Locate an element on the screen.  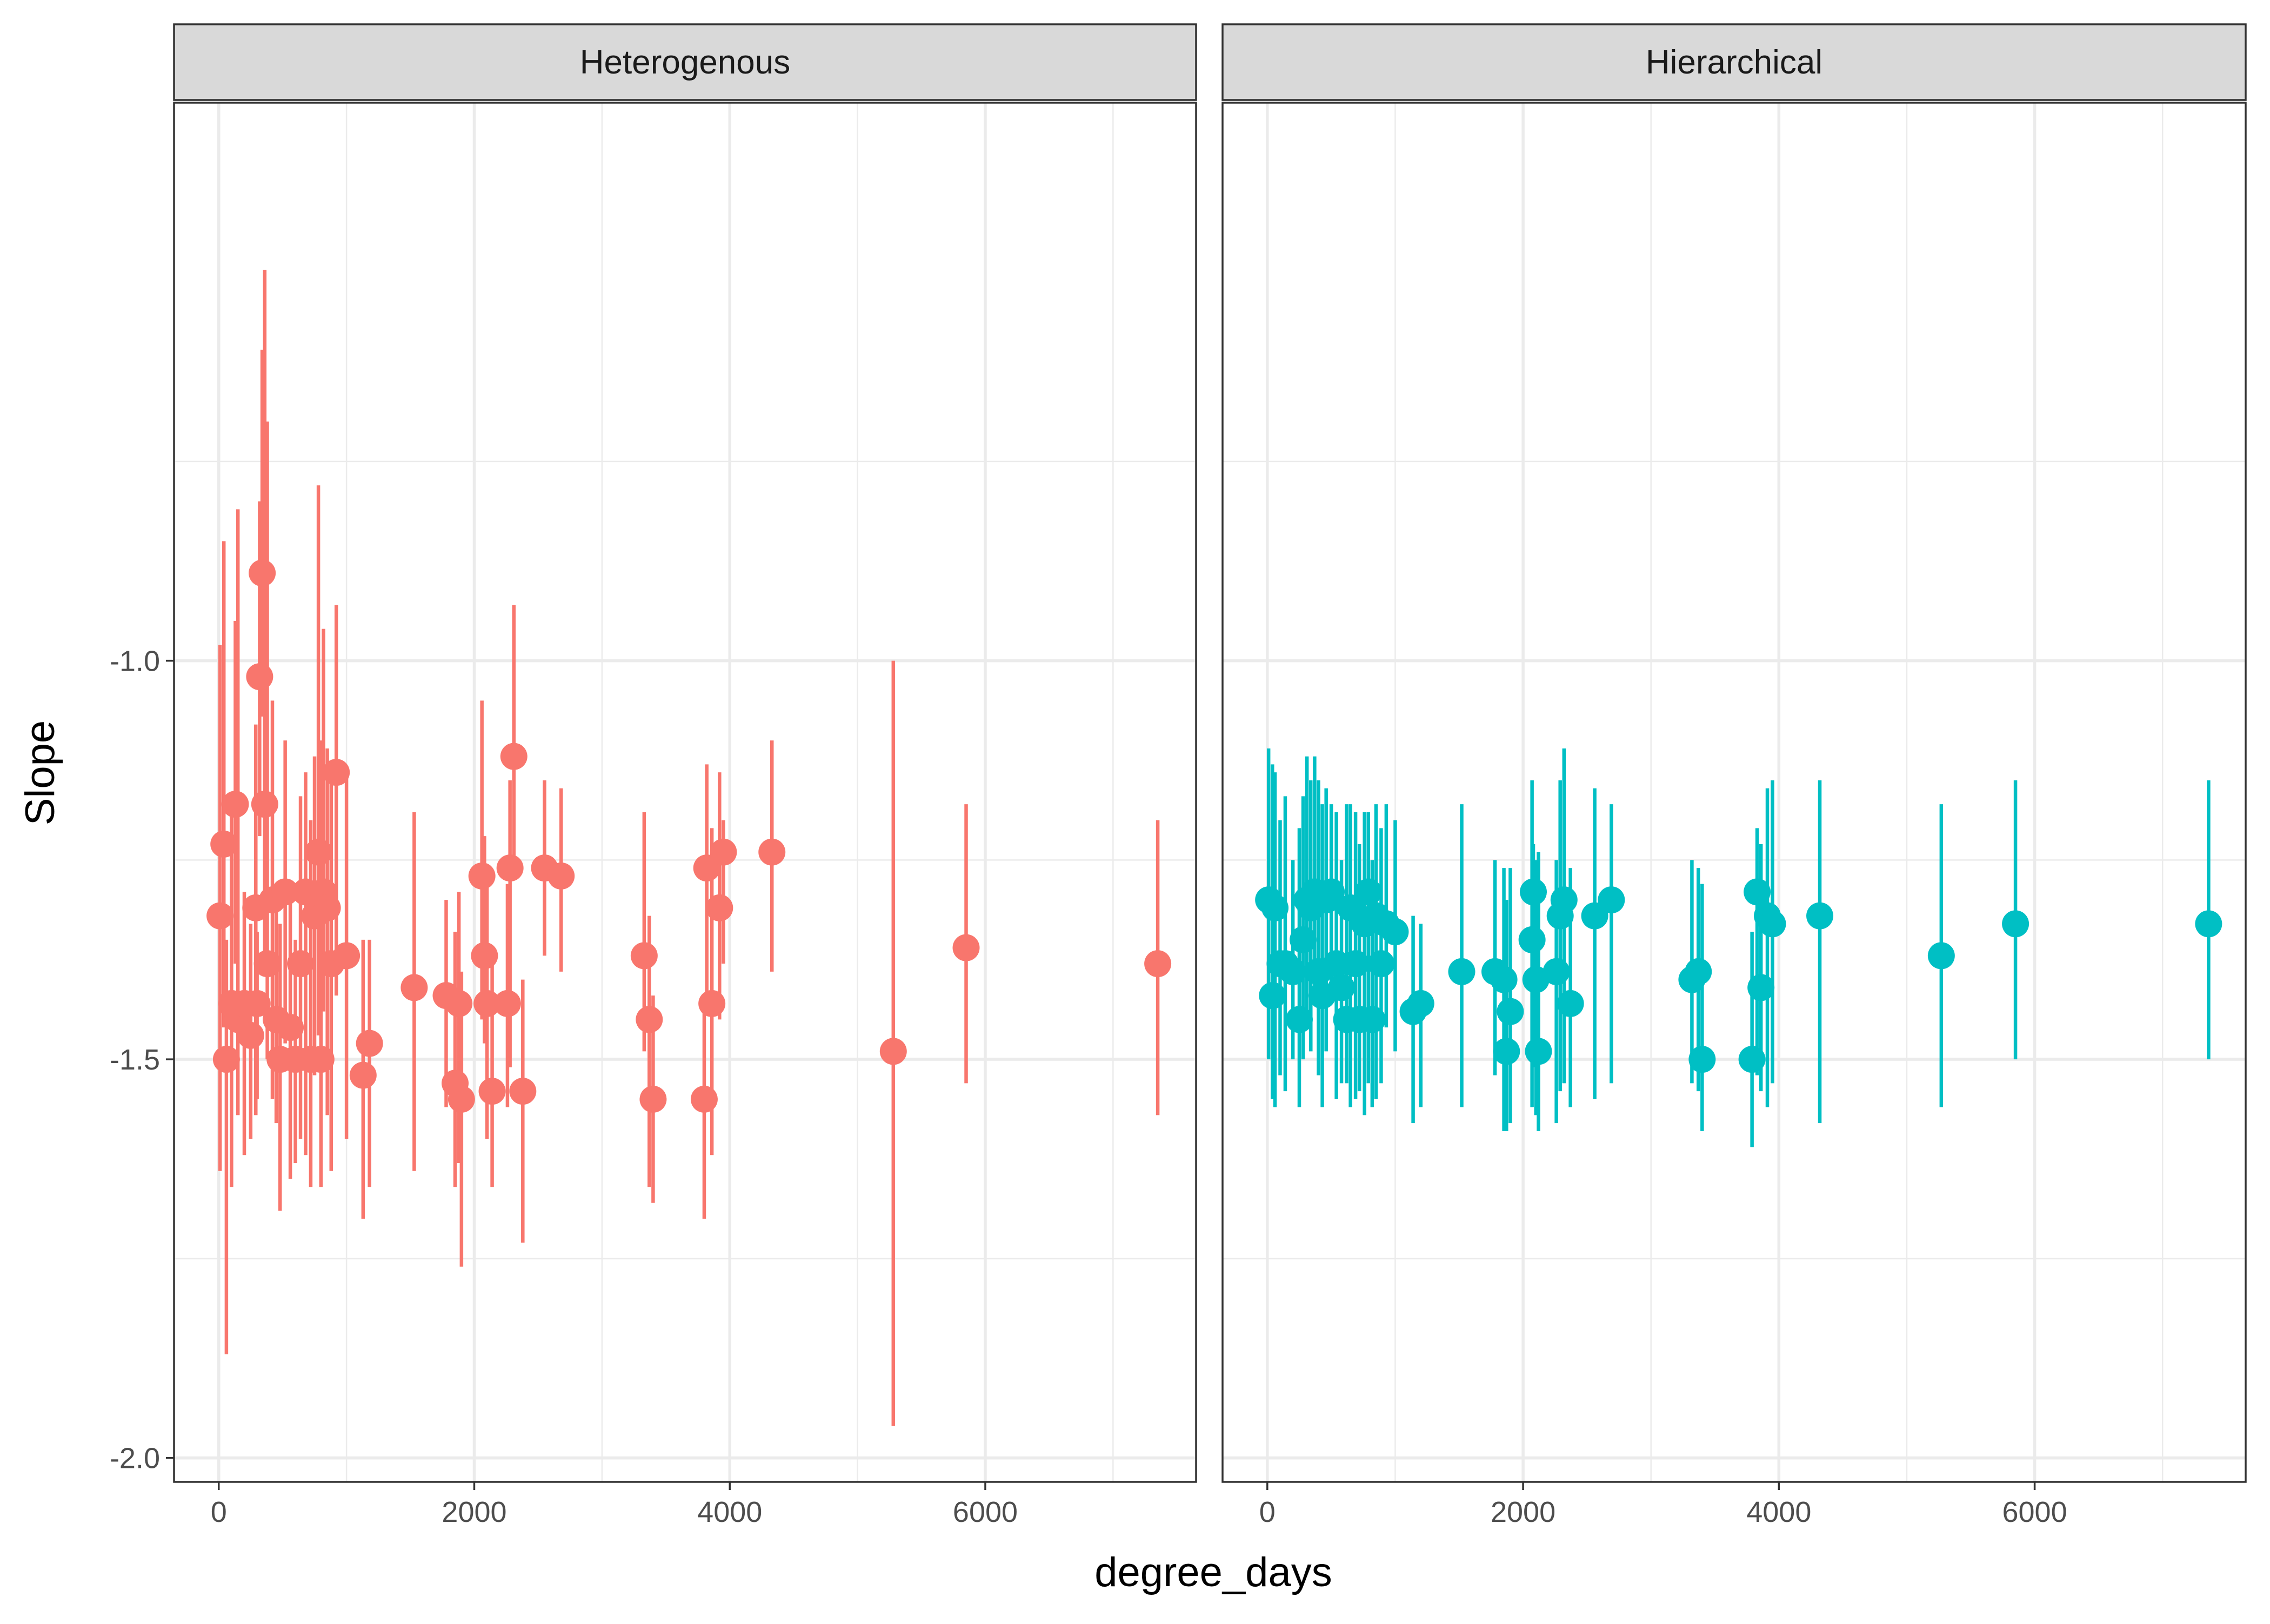
x-axis-title: degree_days is located at coordinates (1213, 1572).